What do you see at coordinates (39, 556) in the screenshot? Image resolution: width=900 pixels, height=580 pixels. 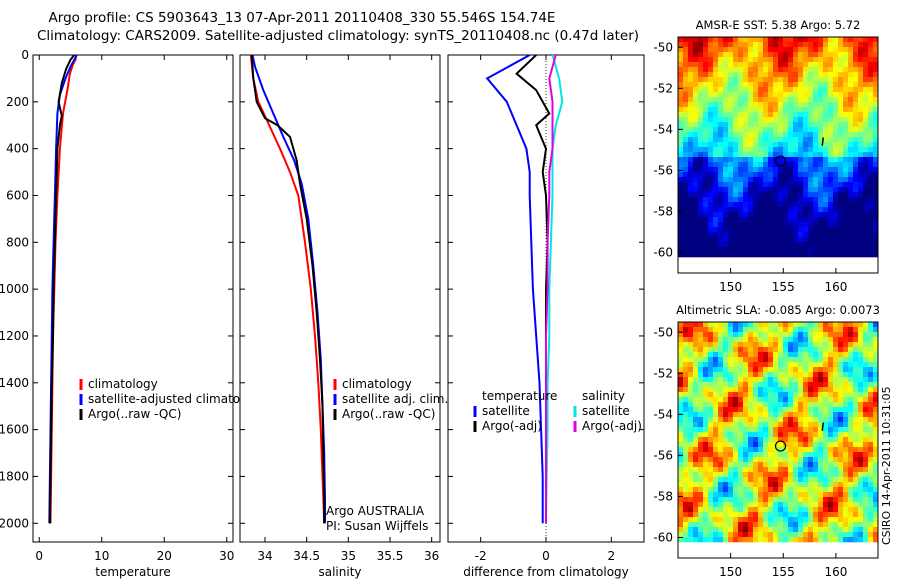 I see `x-tick-label: 0` at bounding box center [39, 556].